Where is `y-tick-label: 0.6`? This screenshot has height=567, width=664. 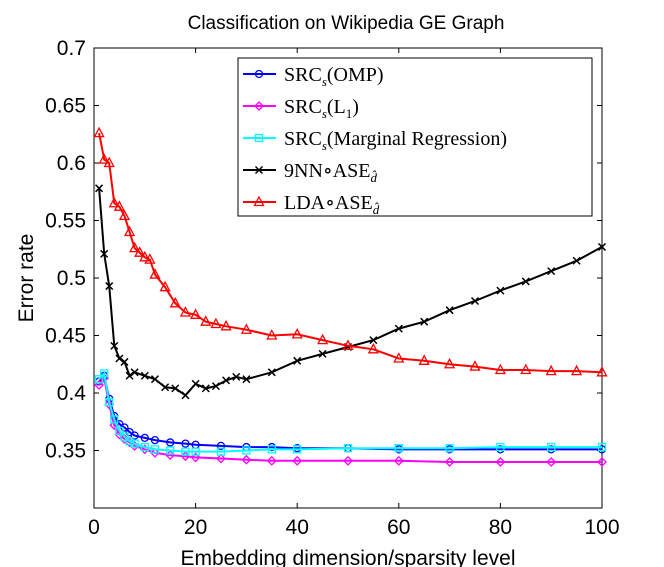 y-tick-label: 0.6 is located at coordinates (71, 163).